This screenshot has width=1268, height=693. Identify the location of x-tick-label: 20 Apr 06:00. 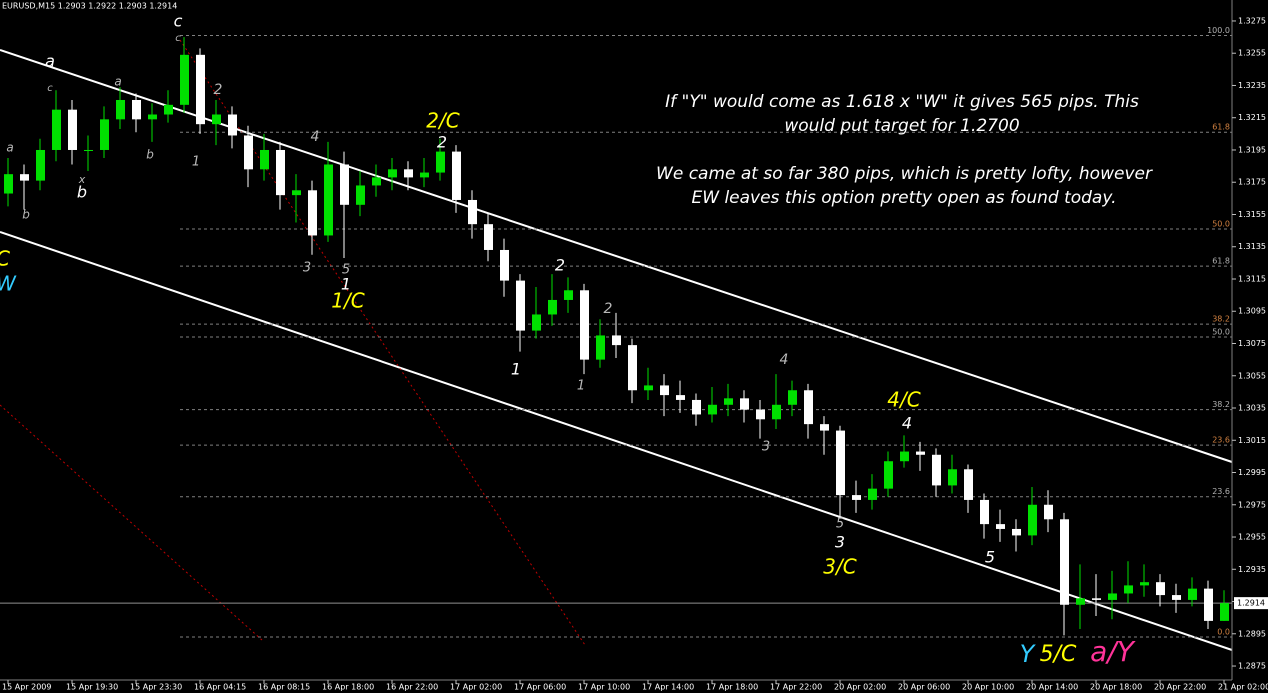
(924, 687).